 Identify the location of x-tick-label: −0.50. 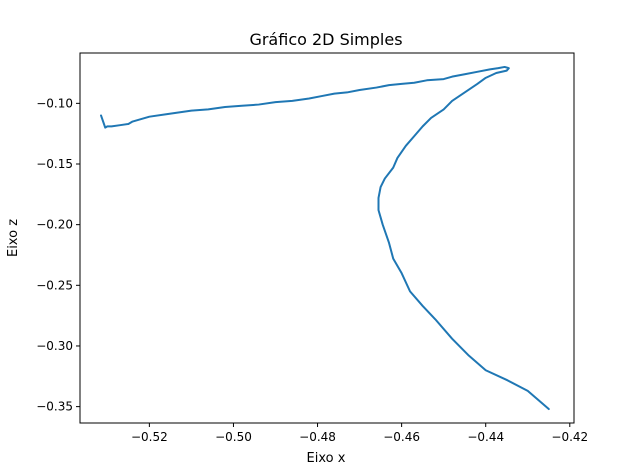
(233, 437).